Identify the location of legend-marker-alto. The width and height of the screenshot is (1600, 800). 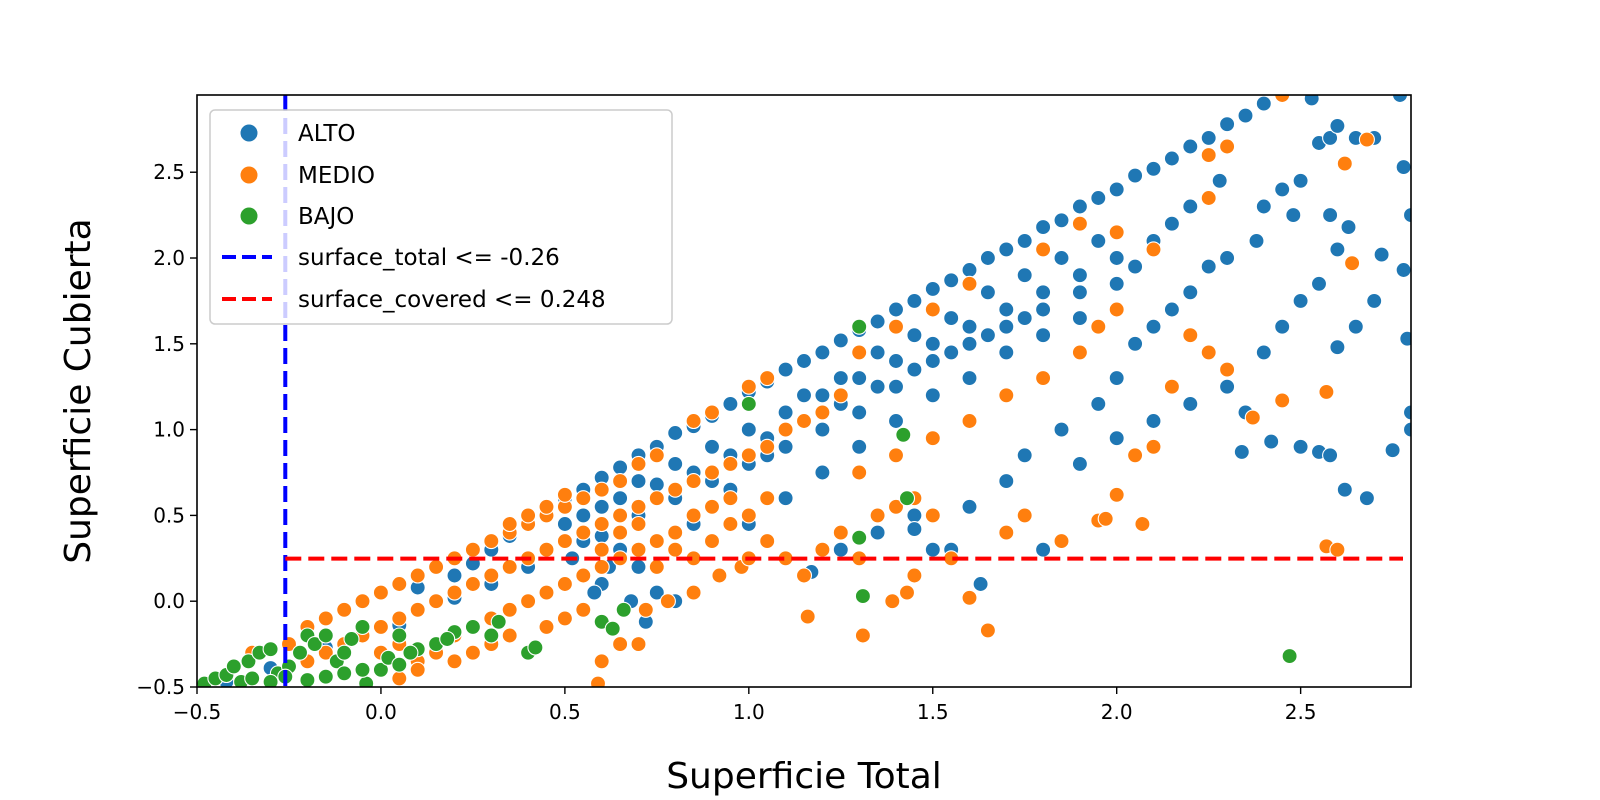
(249, 133).